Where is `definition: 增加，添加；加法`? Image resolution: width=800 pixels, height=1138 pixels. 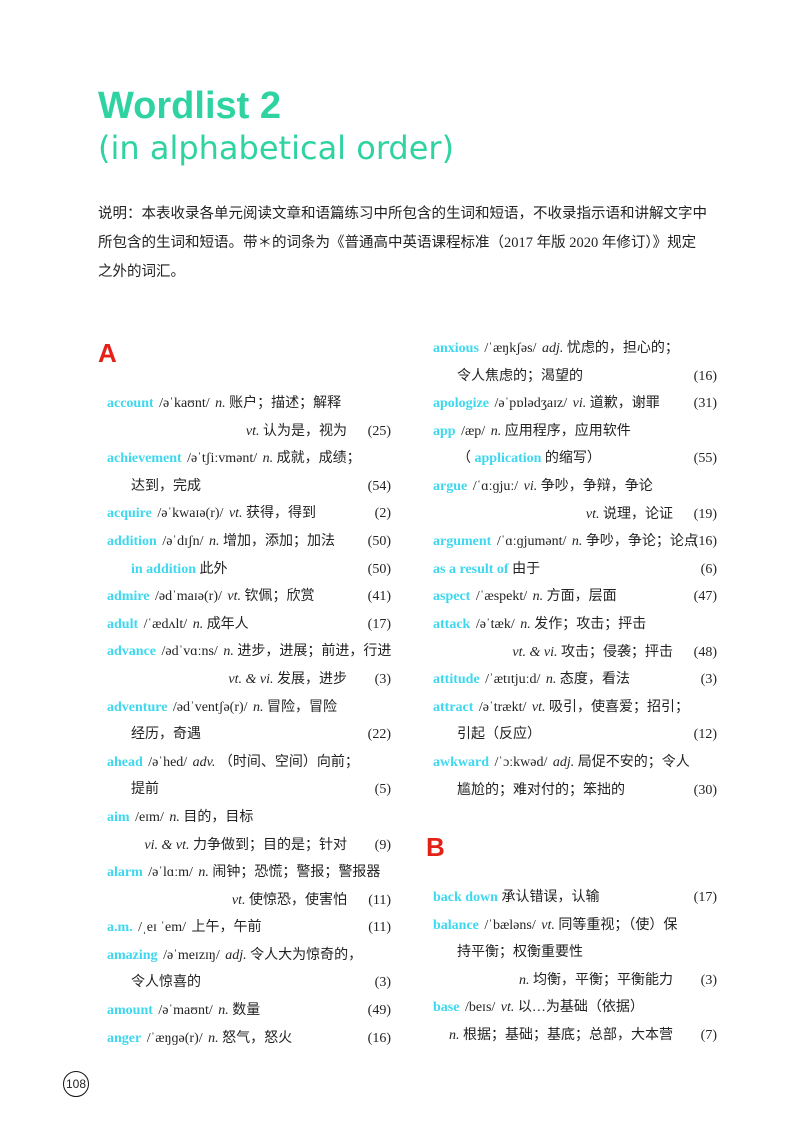 definition: 增加，添加；加法 is located at coordinates (279, 541).